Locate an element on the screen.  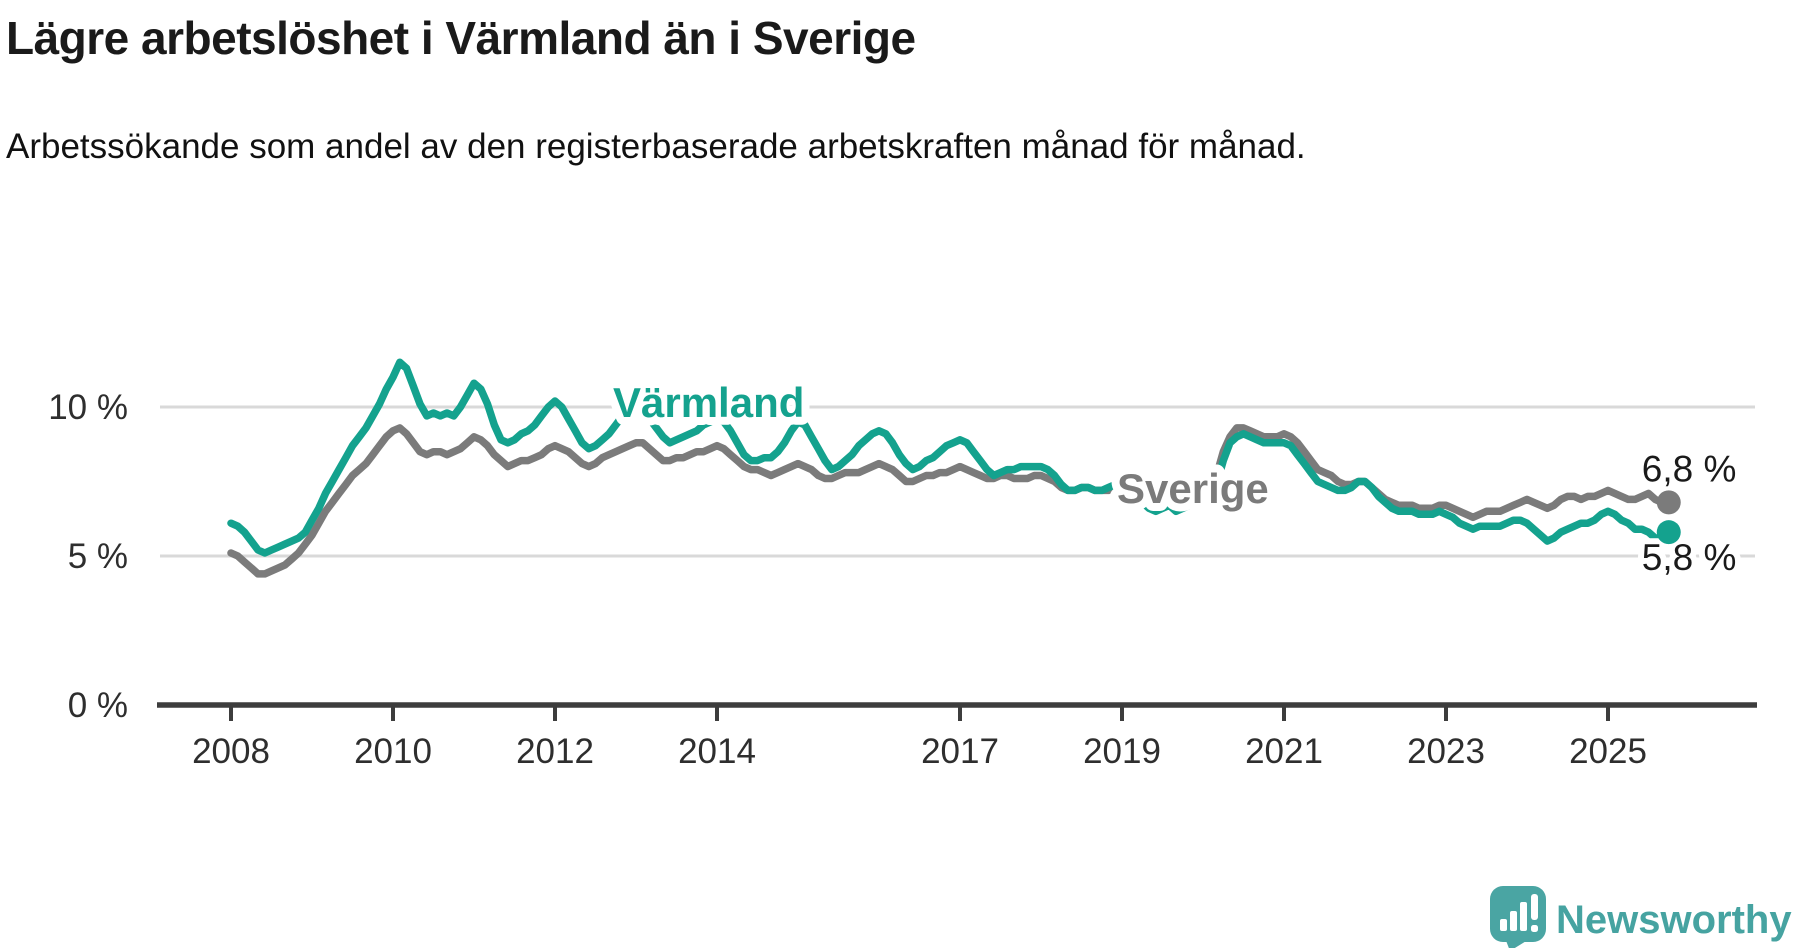
sverige-end-dot is located at coordinates (1668, 502).